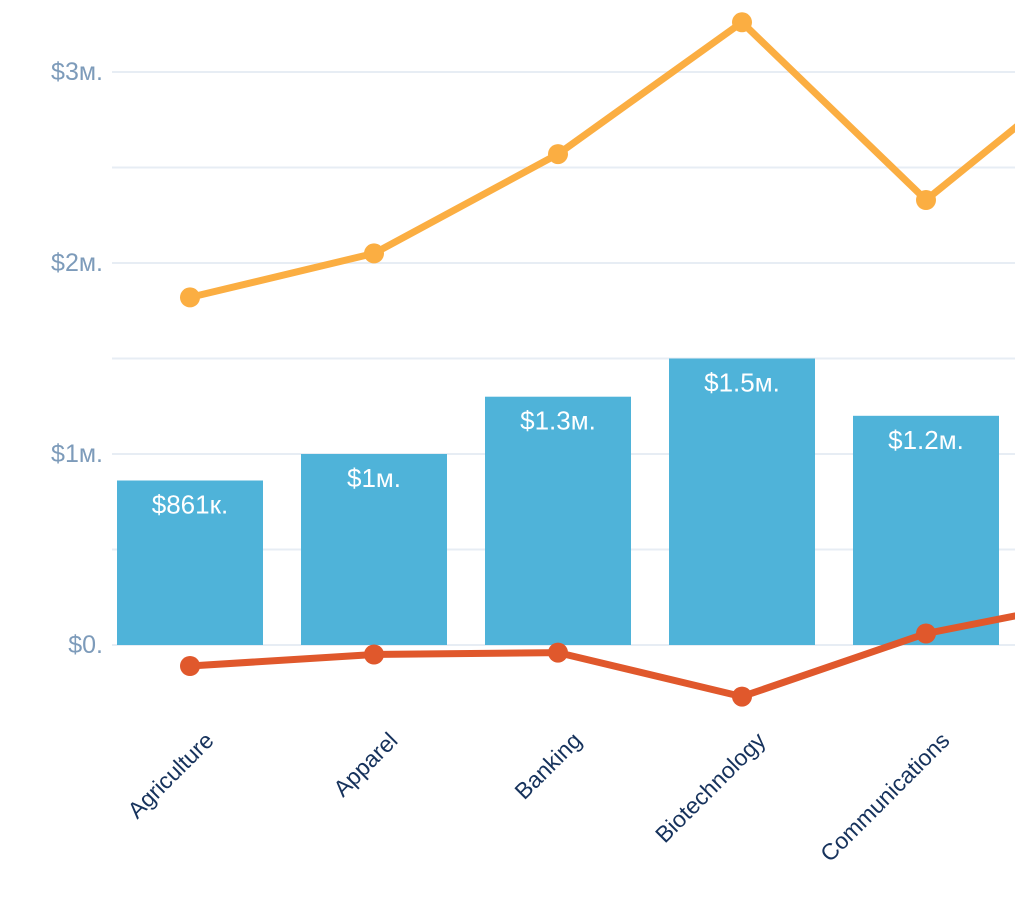 The height and width of the screenshot is (914, 1015). What do you see at coordinates (558, 665) in the screenshot?
I see `lower_line-points` at bounding box center [558, 665].